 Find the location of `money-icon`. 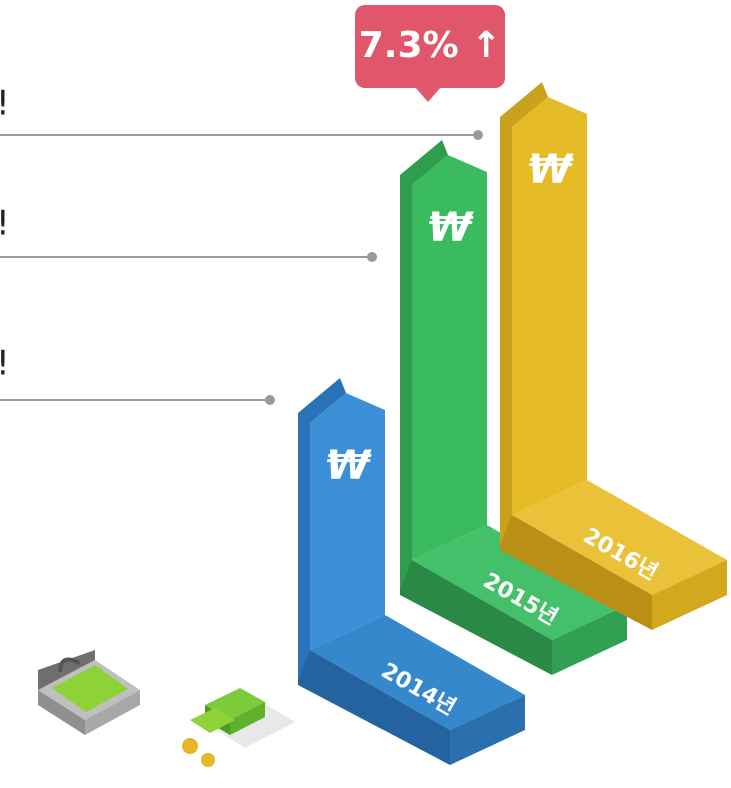

money-icon is located at coordinates (238, 727).